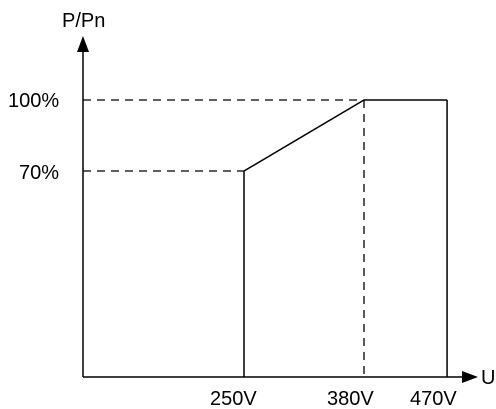  Describe the element at coordinates (233, 398) in the screenshot. I see `x-tick-label-250v: 250V` at that location.